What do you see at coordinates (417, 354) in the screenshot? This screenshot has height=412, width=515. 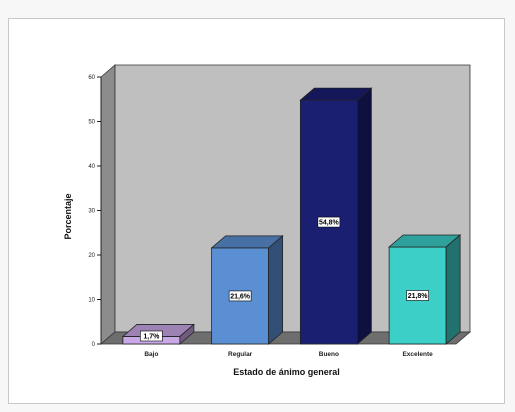 I see `x-tick-label: Excelente` at bounding box center [417, 354].